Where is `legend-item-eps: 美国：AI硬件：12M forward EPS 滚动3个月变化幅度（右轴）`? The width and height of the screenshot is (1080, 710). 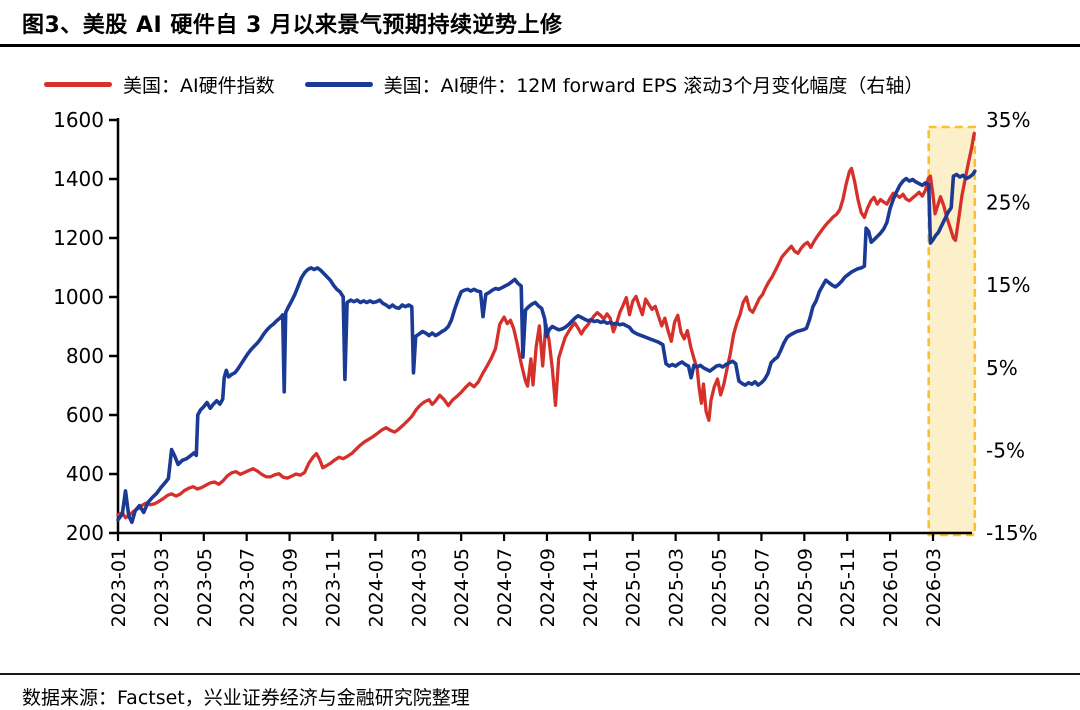 legend-item-eps: 美国：AI硬件：12M forward EPS 滚动3个月变化幅度（右轴） is located at coordinates (614, 84).